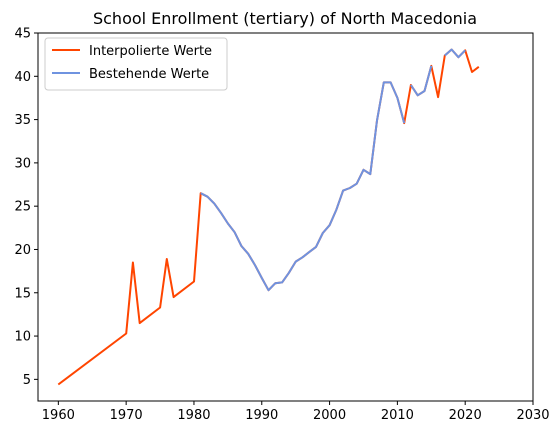 The width and height of the screenshot is (560, 435). What do you see at coordinates (22, 250) in the screenshot?
I see `y-tick-label: 20` at bounding box center [22, 250].